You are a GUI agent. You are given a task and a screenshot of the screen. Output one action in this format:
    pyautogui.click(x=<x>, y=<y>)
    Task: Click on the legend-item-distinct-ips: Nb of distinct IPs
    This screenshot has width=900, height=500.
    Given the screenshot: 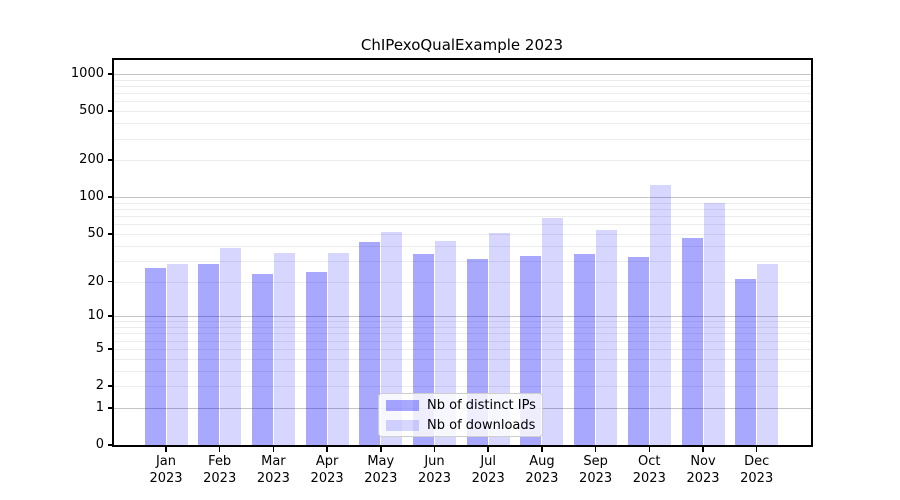 What is the action you would take?
    pyautogui.click(x=464, y=405)
    